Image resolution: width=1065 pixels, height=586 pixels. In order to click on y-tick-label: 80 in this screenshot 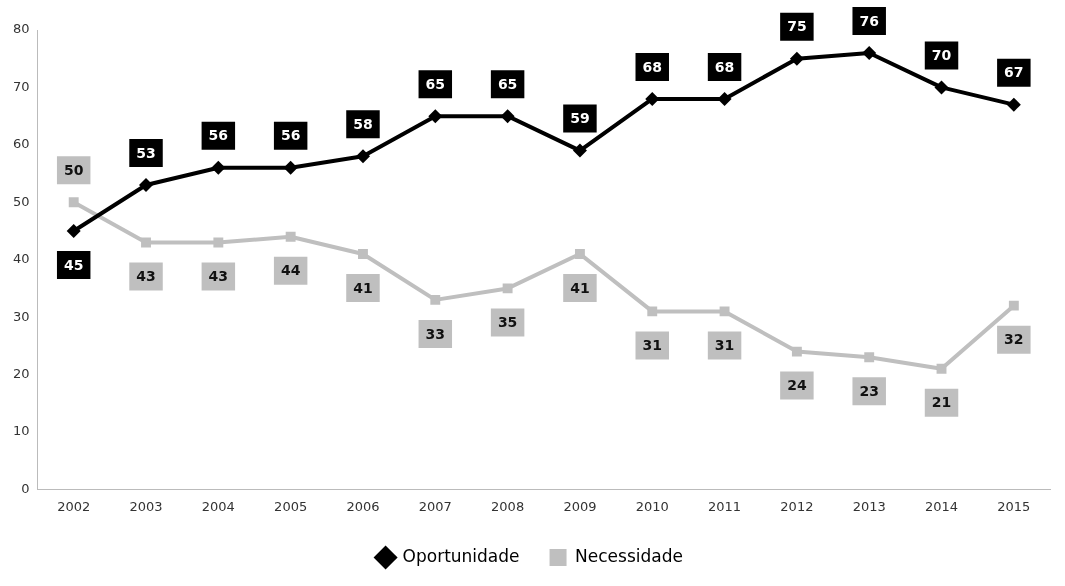, I will do `click(21, 29)`.